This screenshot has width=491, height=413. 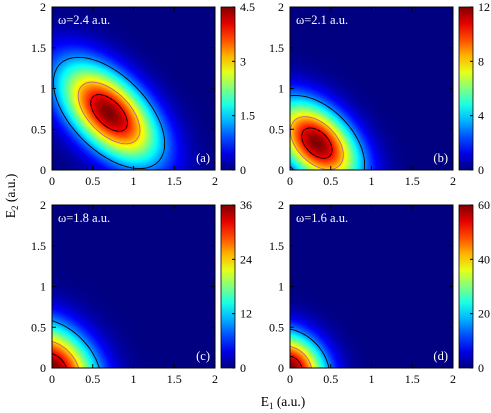 I want to click on colorbar: 0 1.5 3 4.5, so click(x=237, y=88).